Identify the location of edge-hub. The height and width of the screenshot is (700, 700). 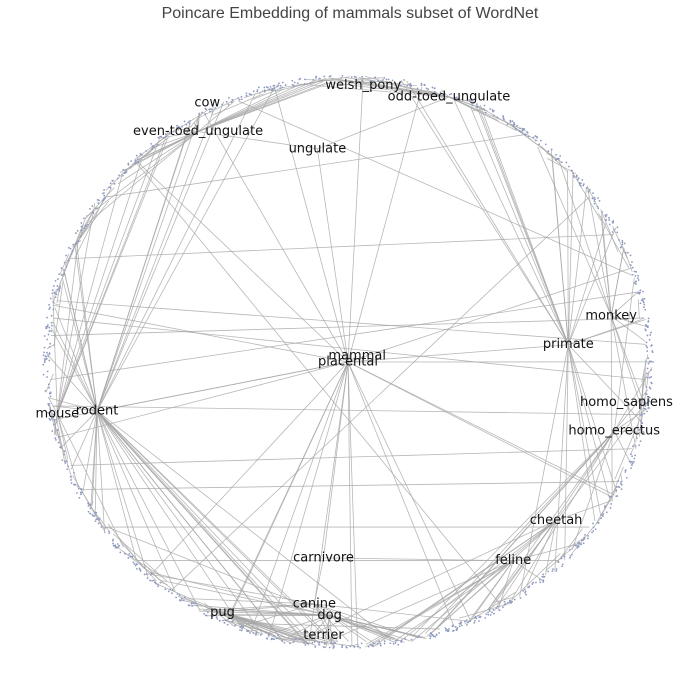
(458, 353).